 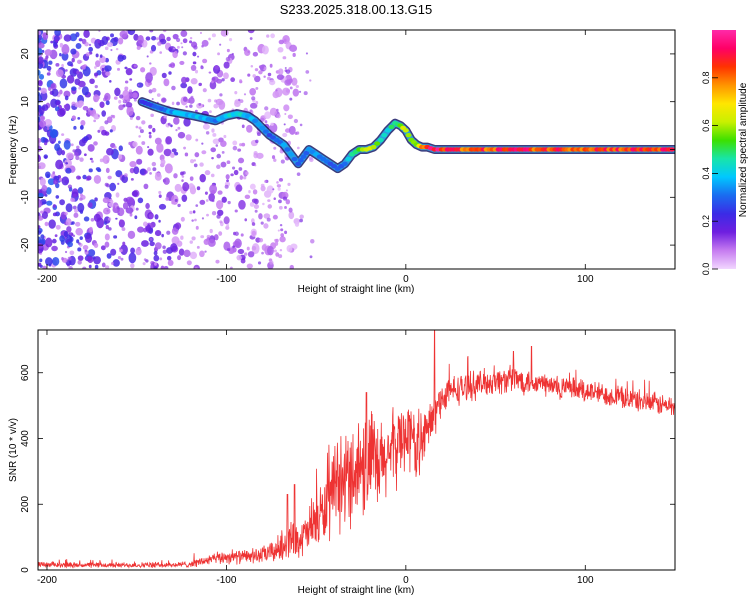 What do you see at coordinates (13, 450) in the screenshot?
I see `snr-y-label: SNR (10 * v/v)` at bounding box center [13, 450].